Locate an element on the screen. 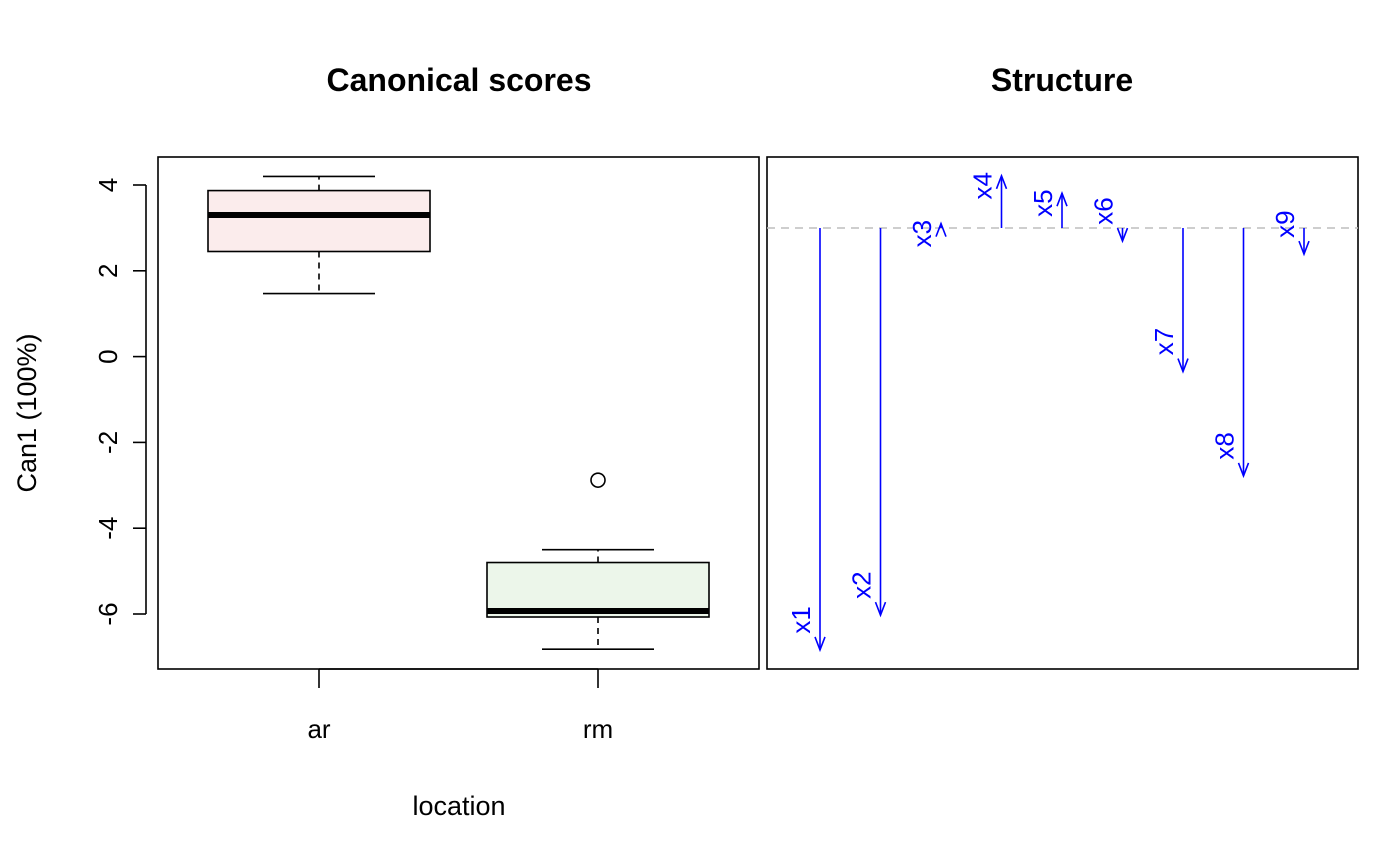  box-rm is located at coordinates (598, 561).